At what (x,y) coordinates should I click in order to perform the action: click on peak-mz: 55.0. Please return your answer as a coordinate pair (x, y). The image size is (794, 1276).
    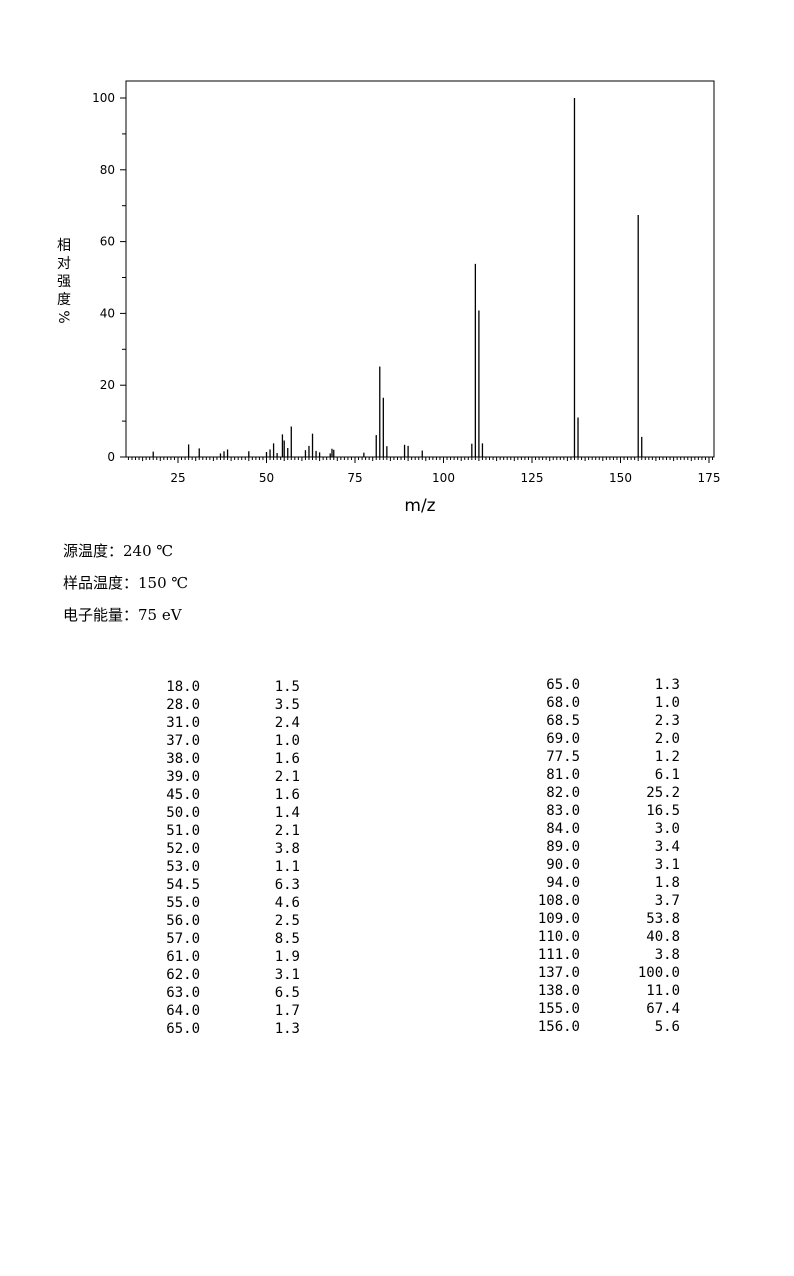
    Looking at the image, I should click on (183, 903).